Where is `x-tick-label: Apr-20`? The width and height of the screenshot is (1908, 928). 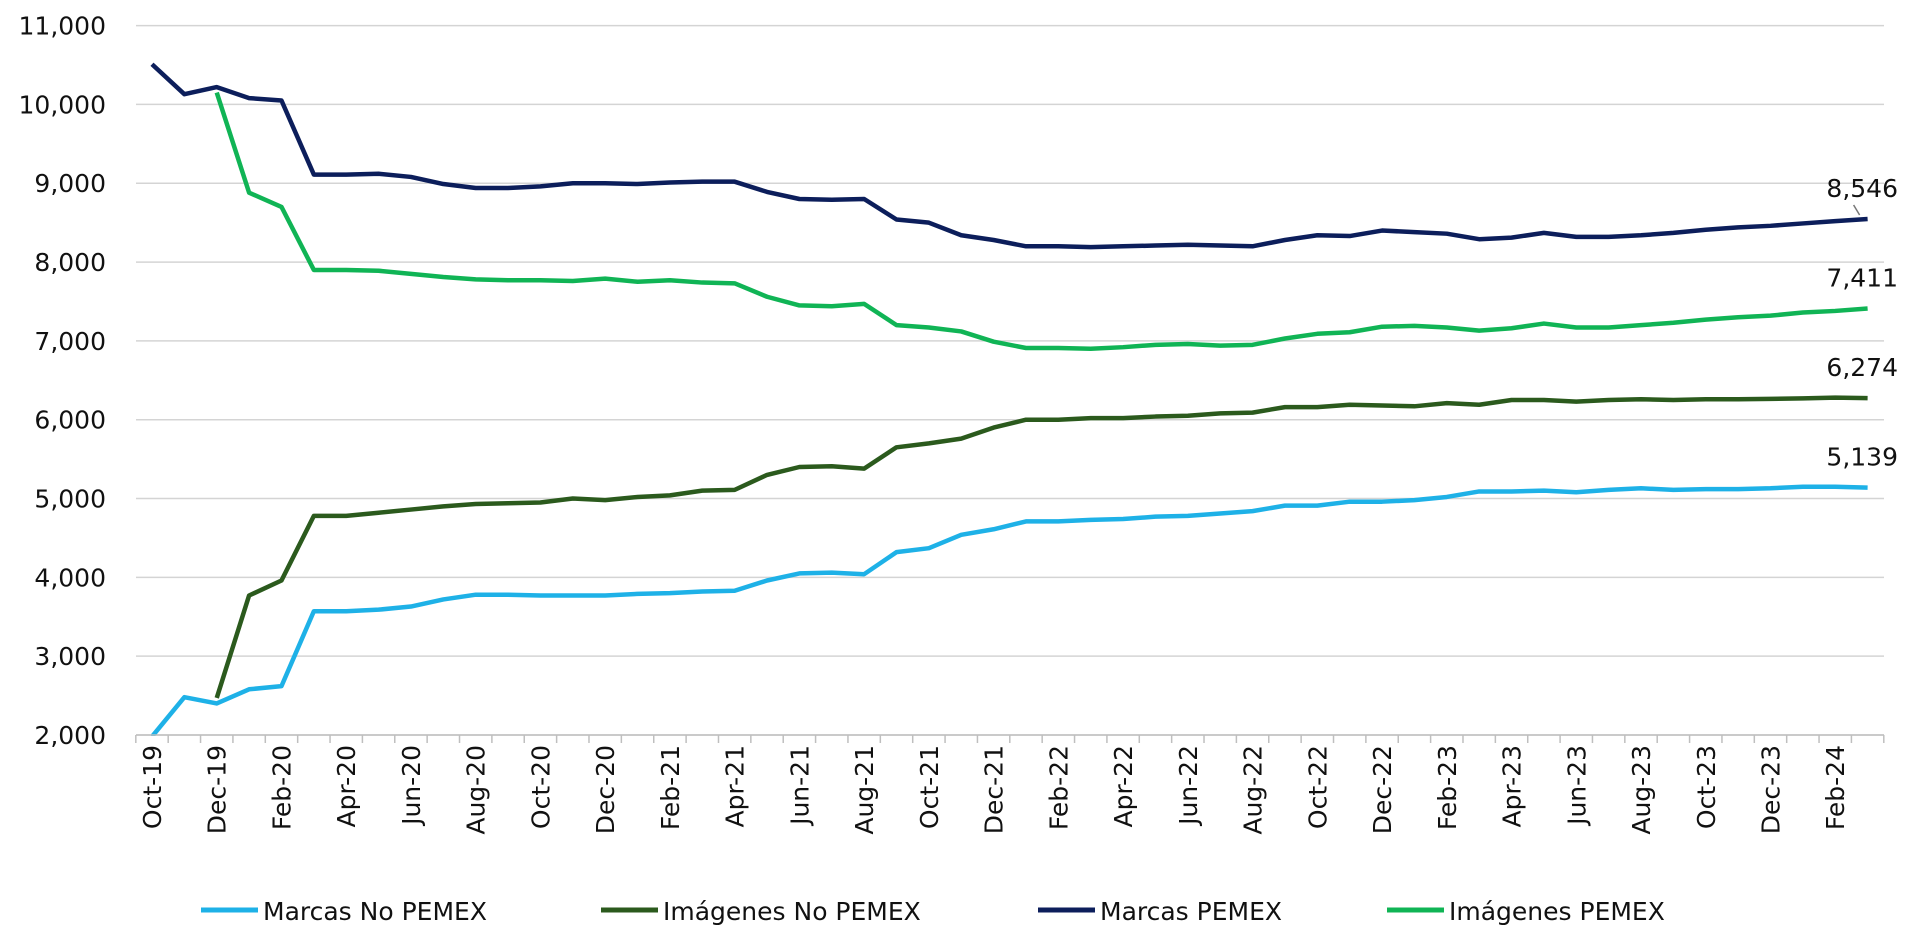 x-tick-label: Apr-20 is located at coordinates (346, 786).